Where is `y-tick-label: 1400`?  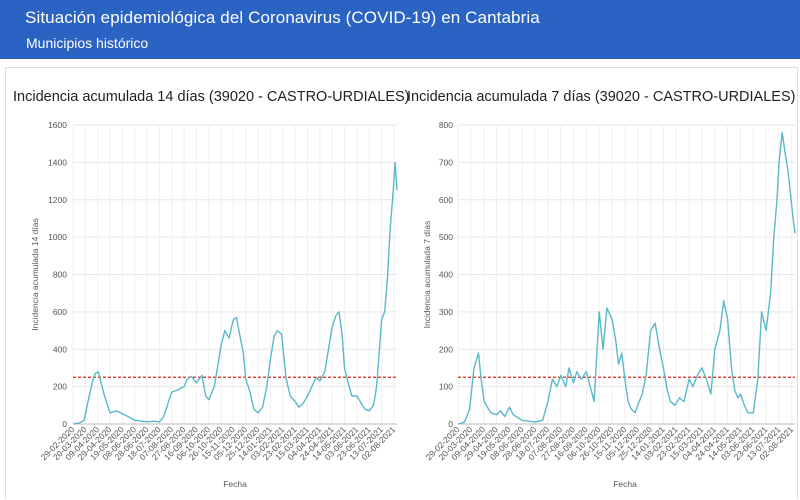
y-tick-label: 1400 is located at coordinates (57, 162).